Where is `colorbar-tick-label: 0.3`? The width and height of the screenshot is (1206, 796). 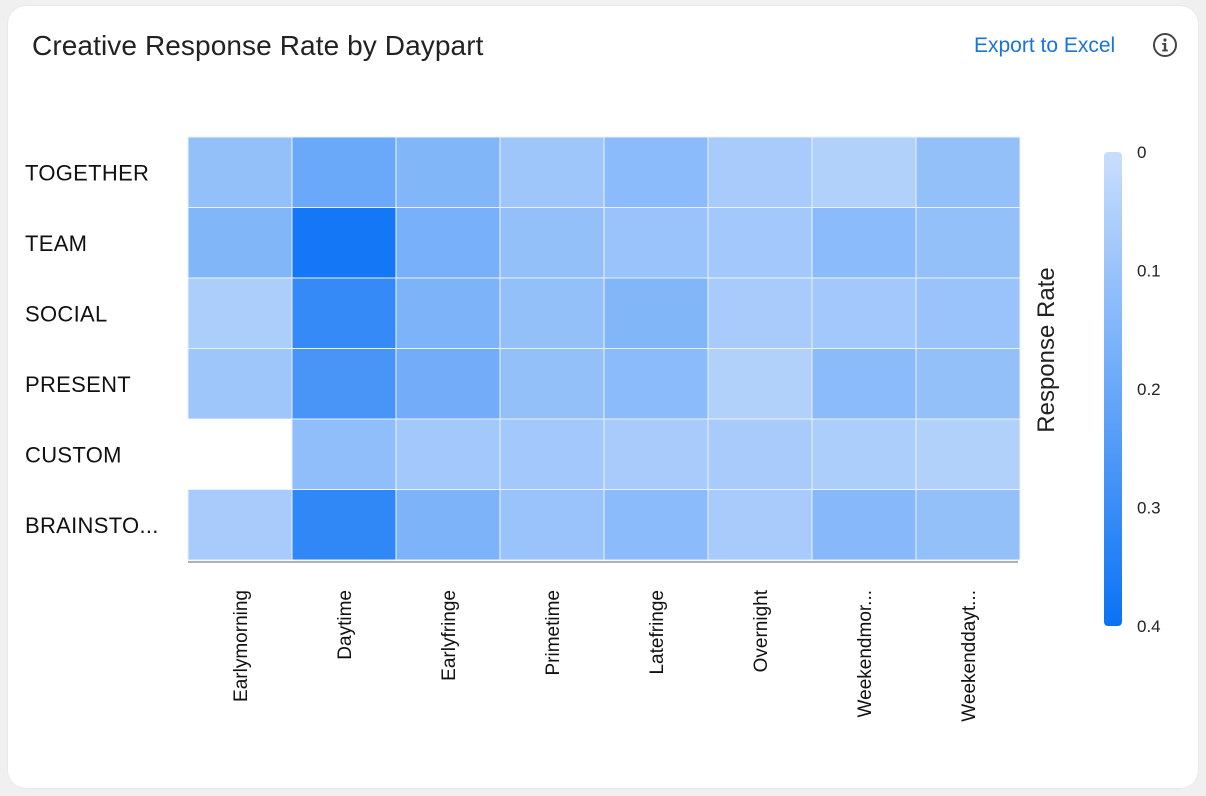
colorbar-tick-label: 0.3 is located at coordinates (1149, 508).